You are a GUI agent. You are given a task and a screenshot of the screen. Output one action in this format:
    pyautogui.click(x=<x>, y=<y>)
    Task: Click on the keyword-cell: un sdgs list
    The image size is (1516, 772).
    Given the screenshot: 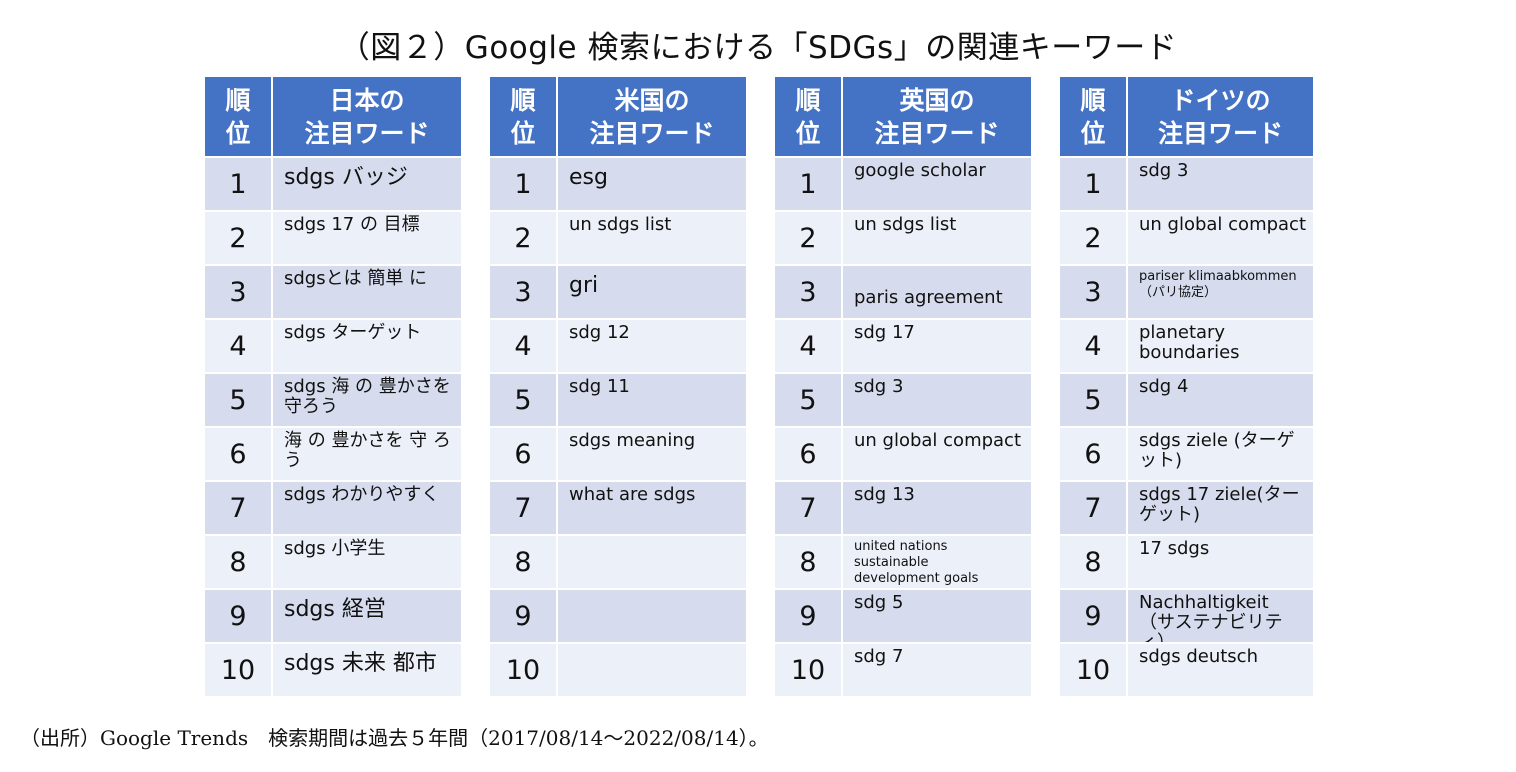 What is the action you would take?
    pyautogui.click(x=620, y=224)
    